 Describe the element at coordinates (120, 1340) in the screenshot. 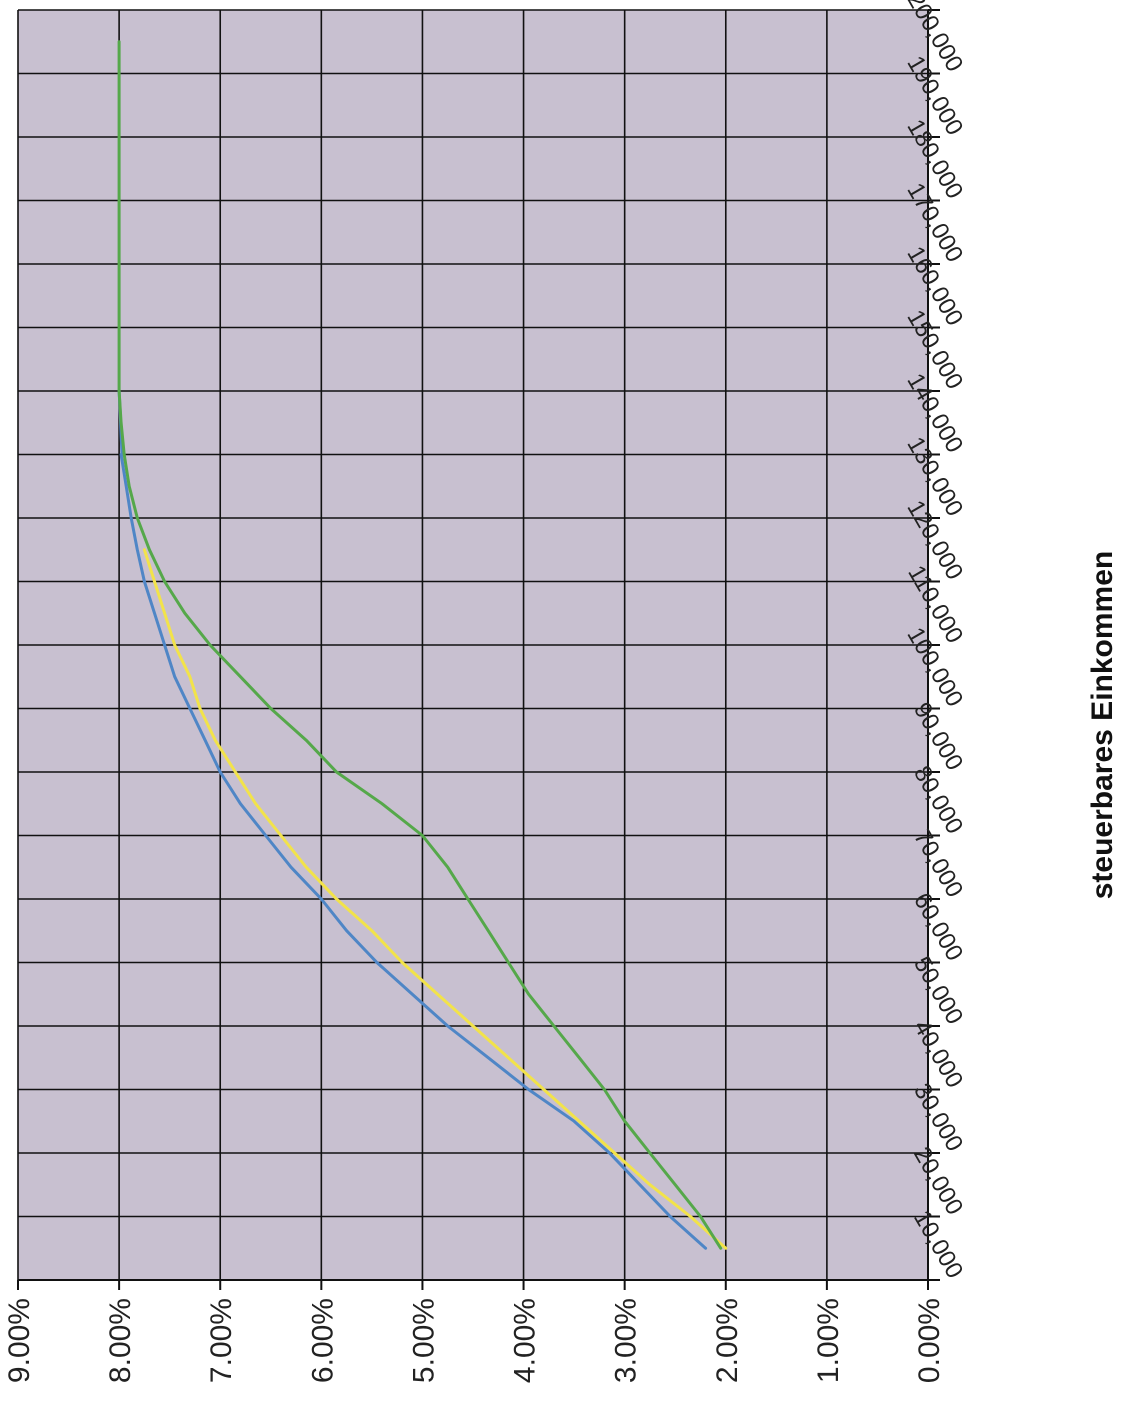

I see `y-tick-label: 8.00%` at that location.